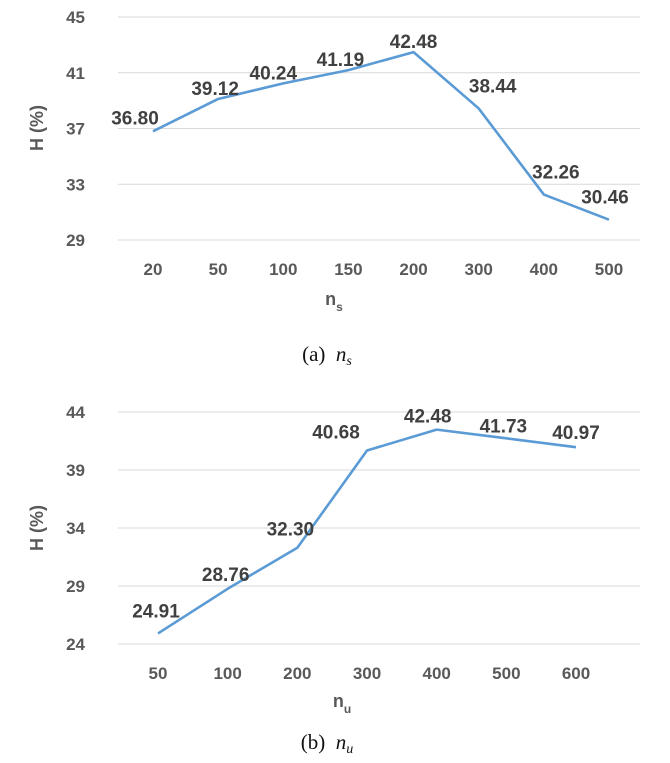 The image size is (670, 763). What do you see at coordinates (153, 269) in the screenshot?
I see `x-tick-label: 20` at bounding box center [153, 269].